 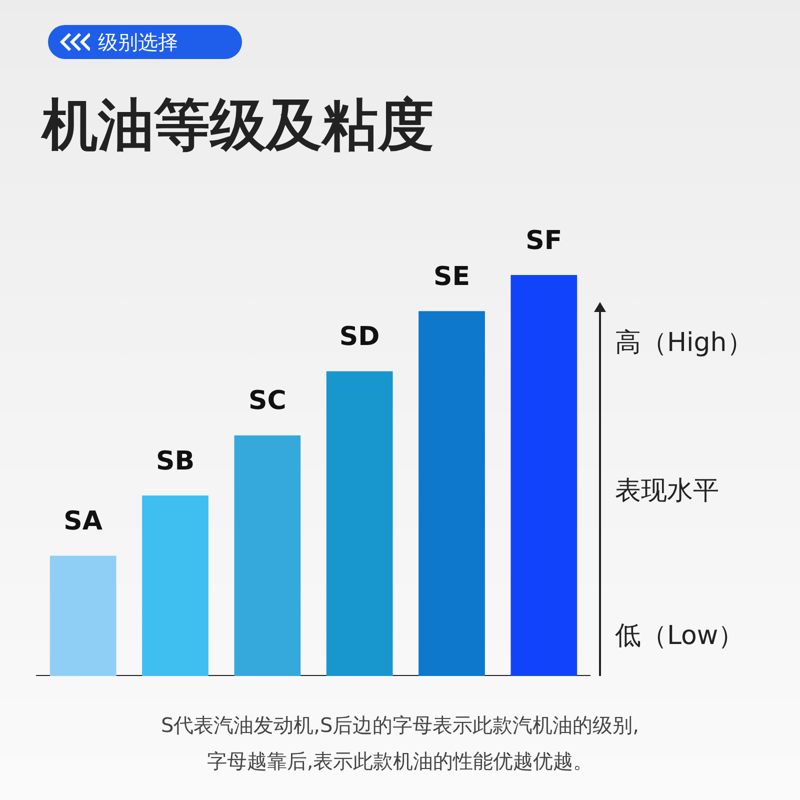 I want to click on x-tick-label: SD, so click(x=359, y=337).